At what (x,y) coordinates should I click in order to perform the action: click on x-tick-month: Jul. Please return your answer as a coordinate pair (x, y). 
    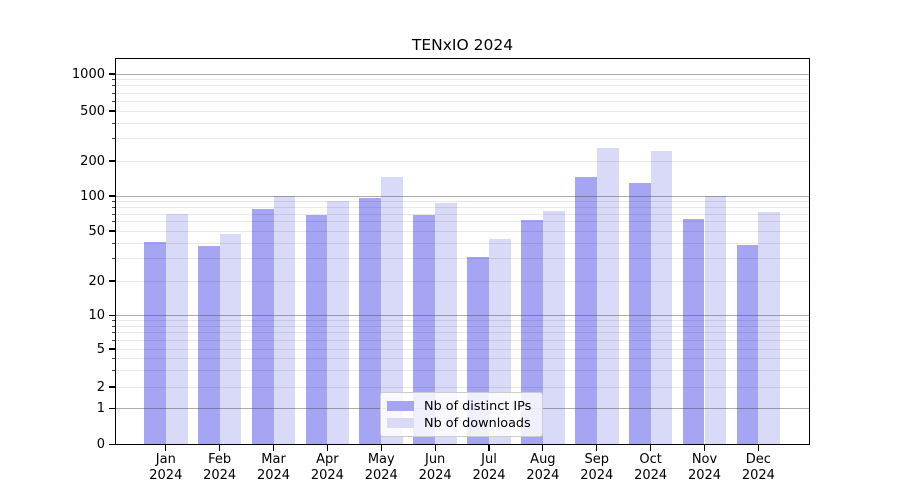
    Looking at the image, I should click on (489, 459).